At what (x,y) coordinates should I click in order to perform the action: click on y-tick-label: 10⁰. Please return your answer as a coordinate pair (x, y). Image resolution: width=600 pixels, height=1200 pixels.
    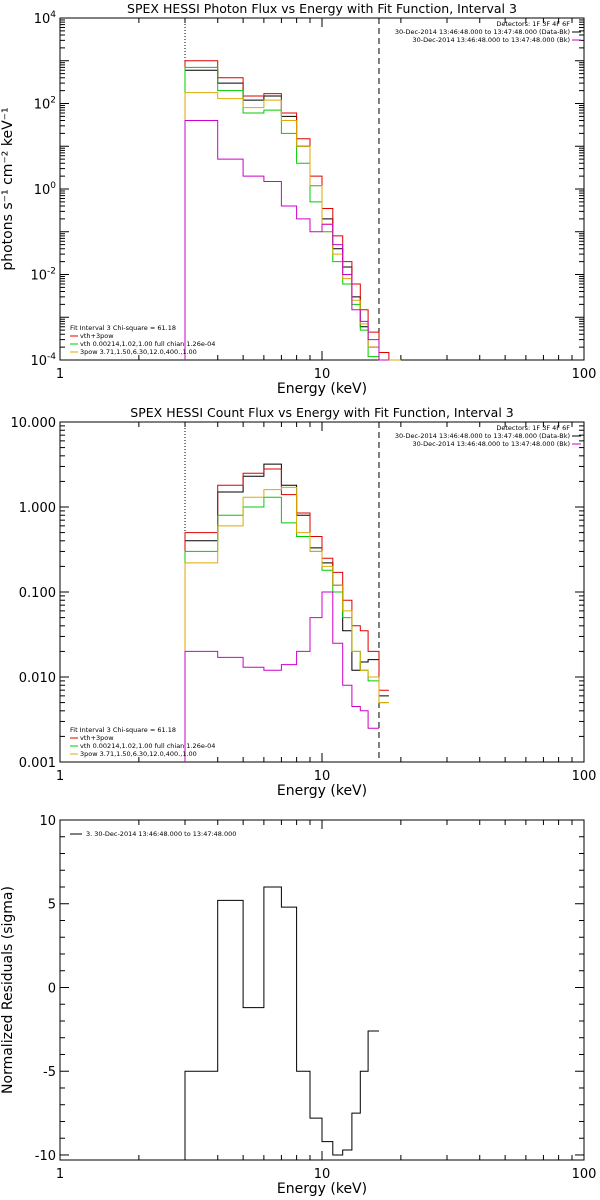
    Looking at the image, I should click on (45, 189).